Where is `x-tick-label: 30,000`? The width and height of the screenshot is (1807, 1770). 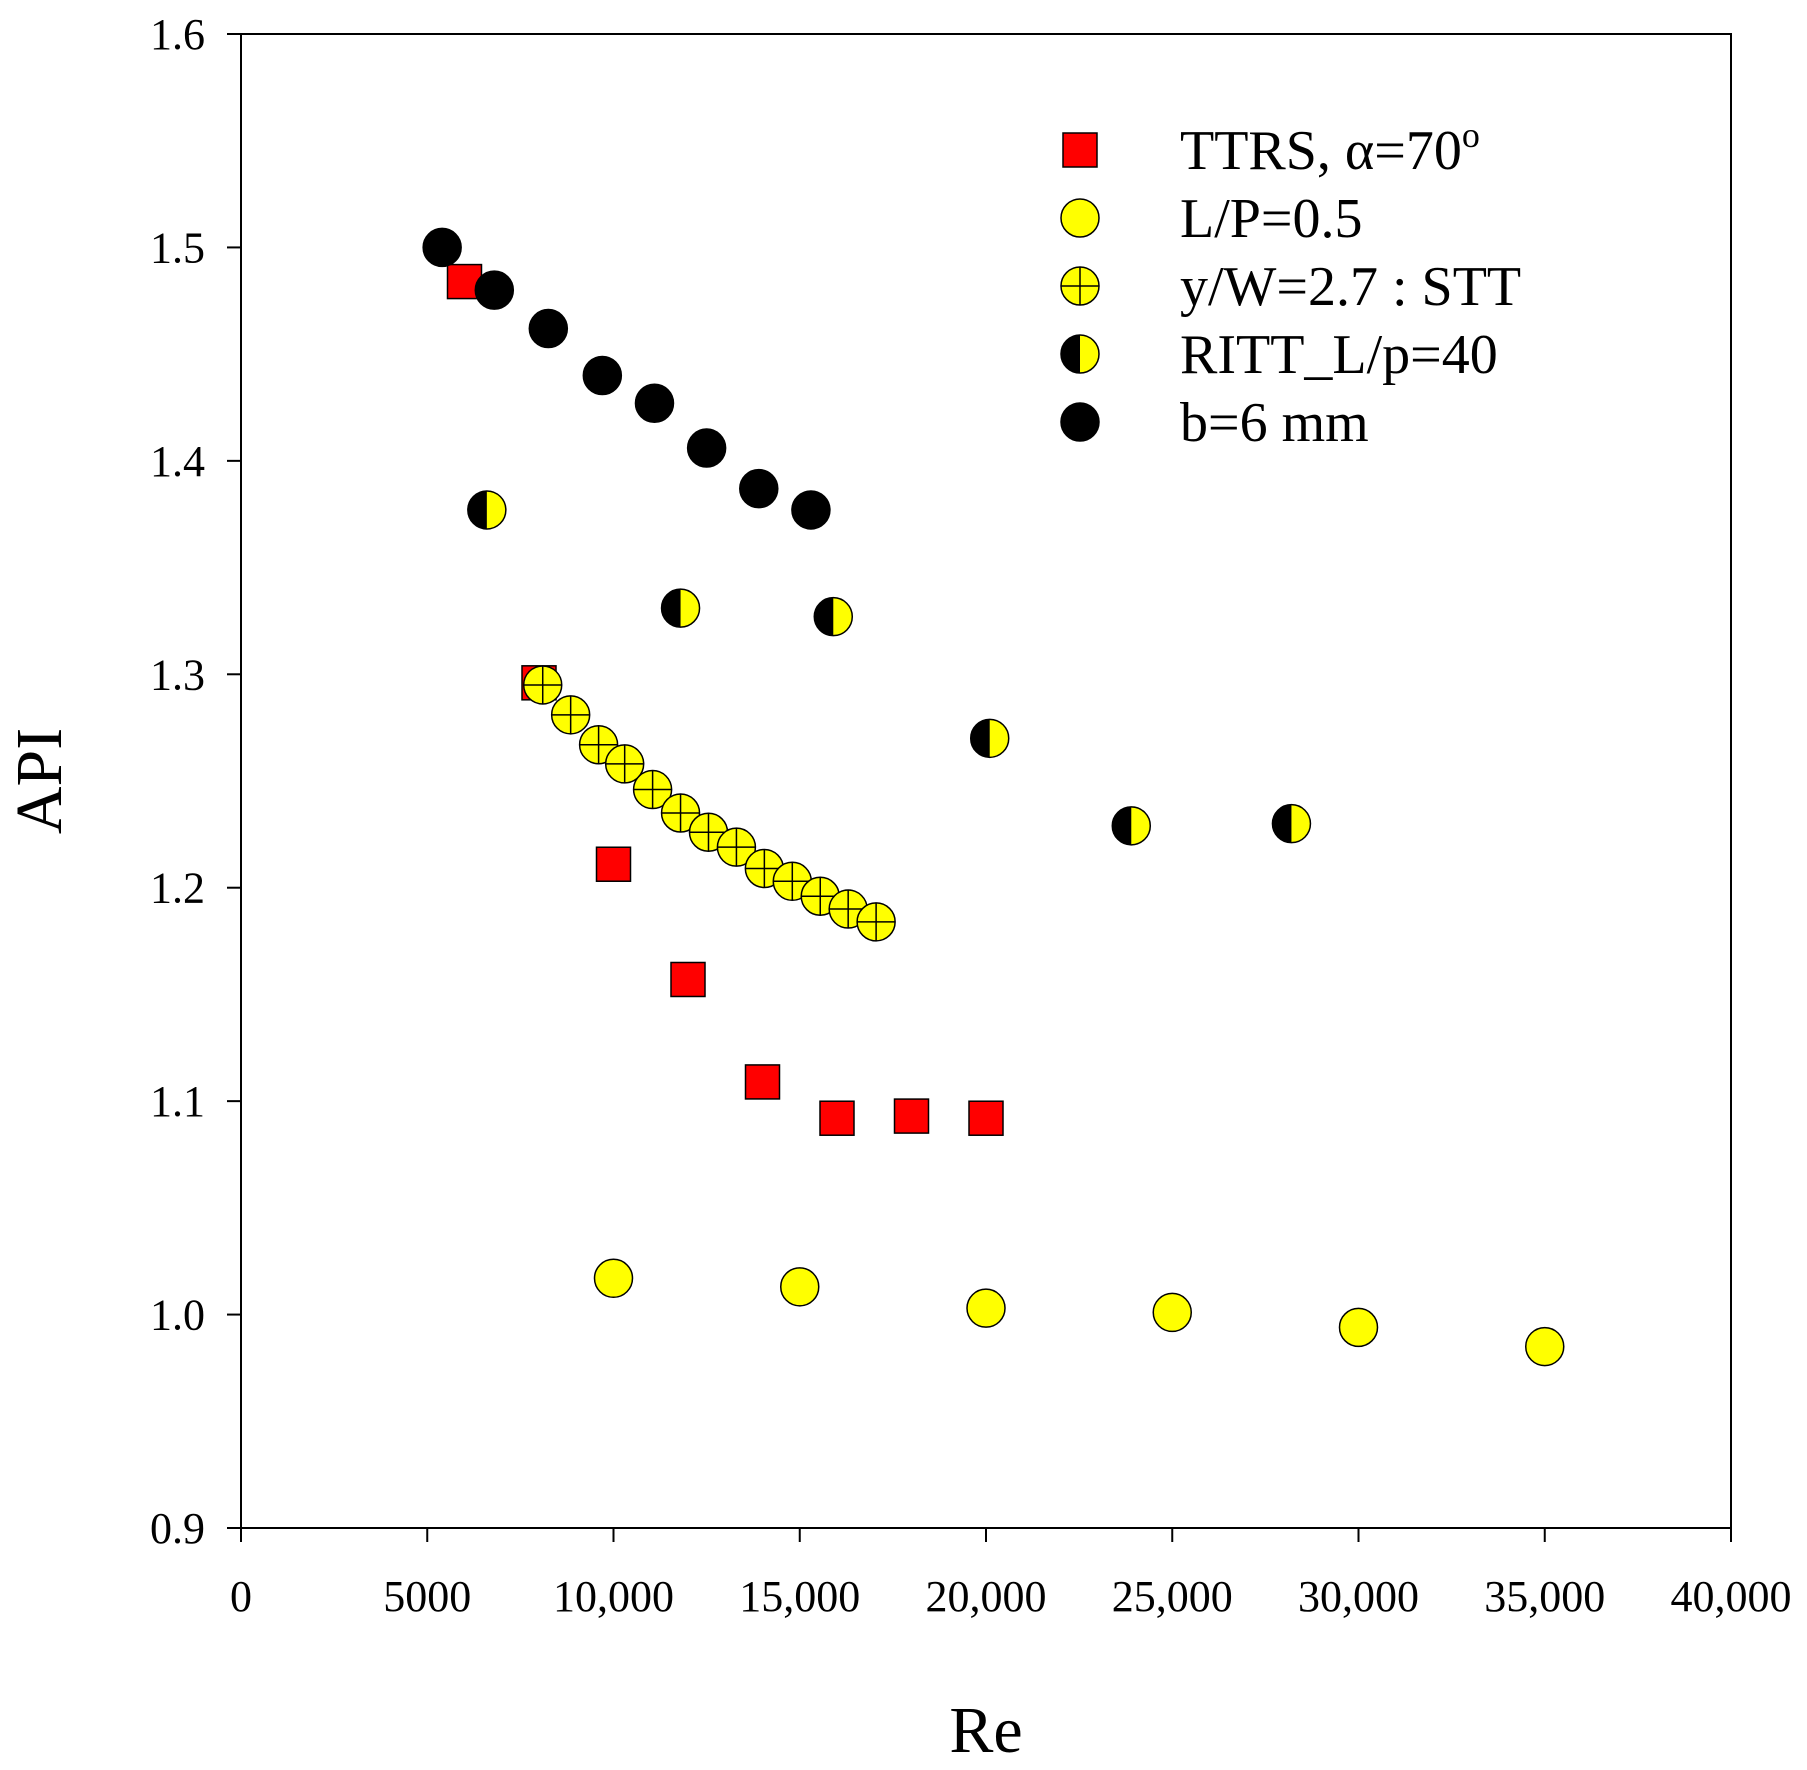
x-tick-label: 30,000 is located at coordinates (1358, 1596).